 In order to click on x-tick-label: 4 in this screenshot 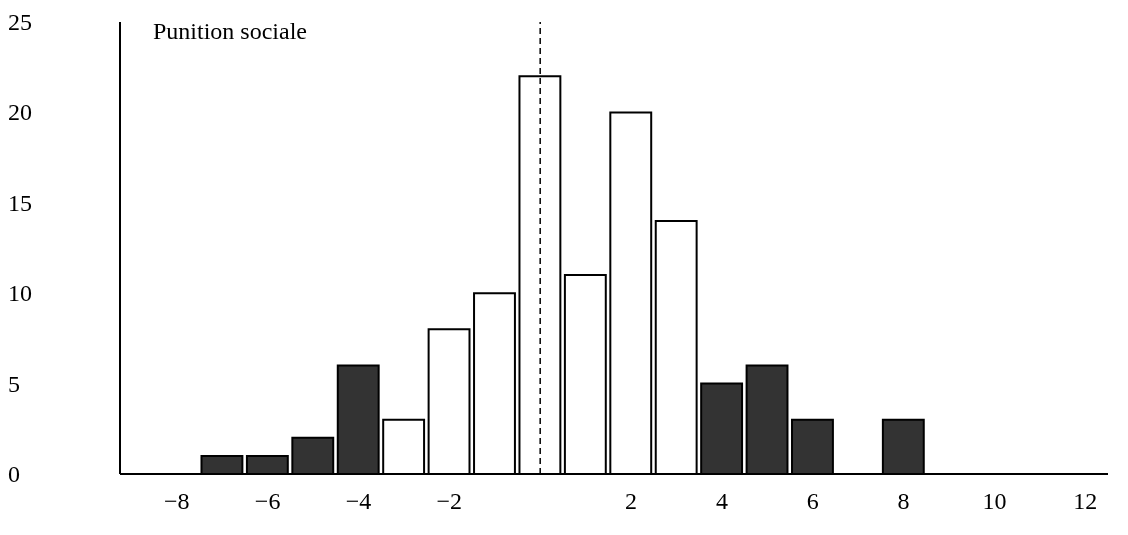, I will do `click(721, 501)`.